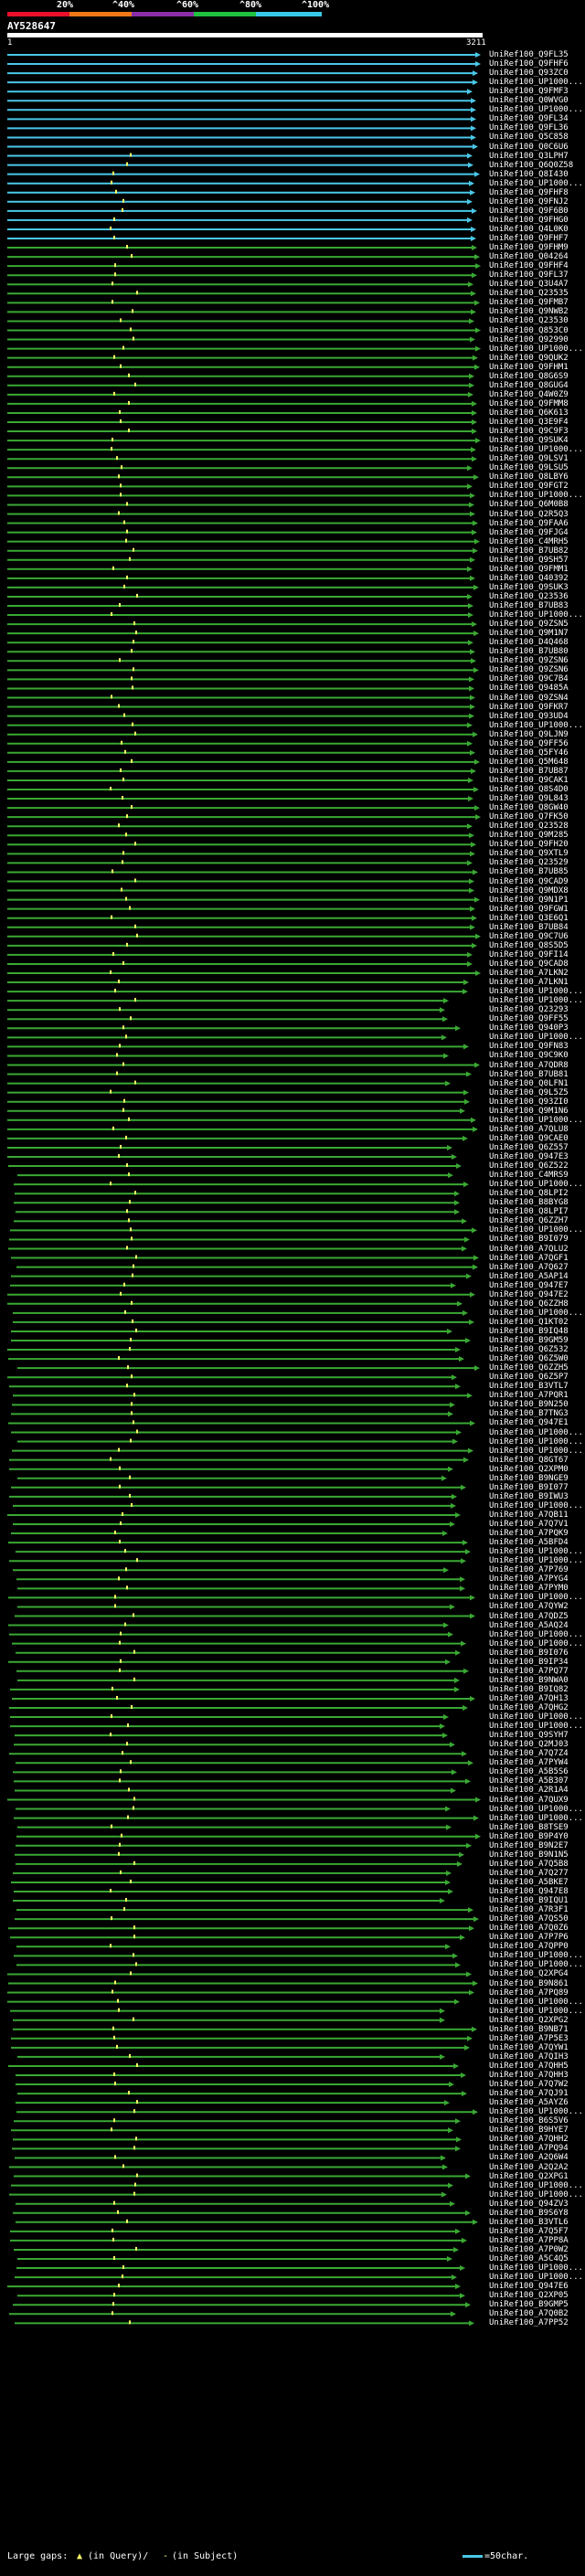  What do you see at coordinates (529, 1028) in the screenshot?
I see `hit-label: UniRef100_Q940P3` at bounding box center [529, 1028].